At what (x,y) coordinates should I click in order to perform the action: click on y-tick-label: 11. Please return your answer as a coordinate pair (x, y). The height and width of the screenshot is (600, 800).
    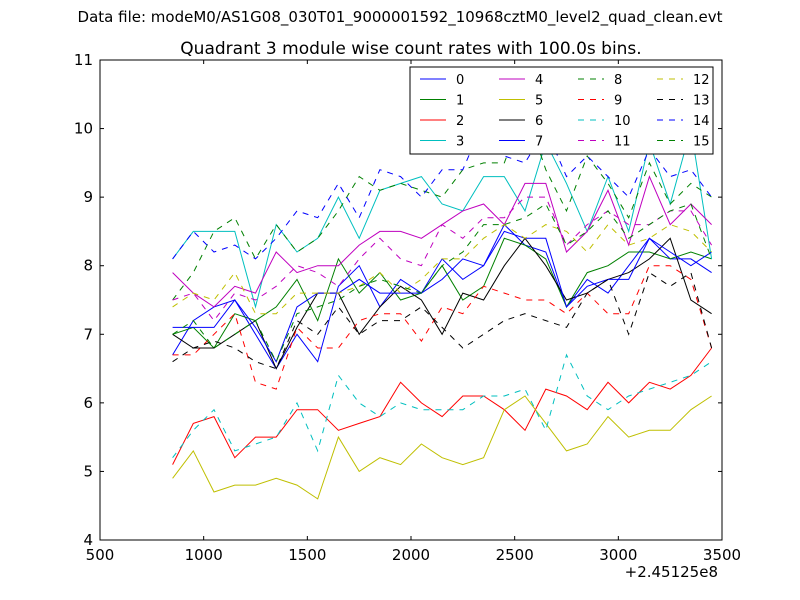
    Looking at the image, I should click on (83, 60).